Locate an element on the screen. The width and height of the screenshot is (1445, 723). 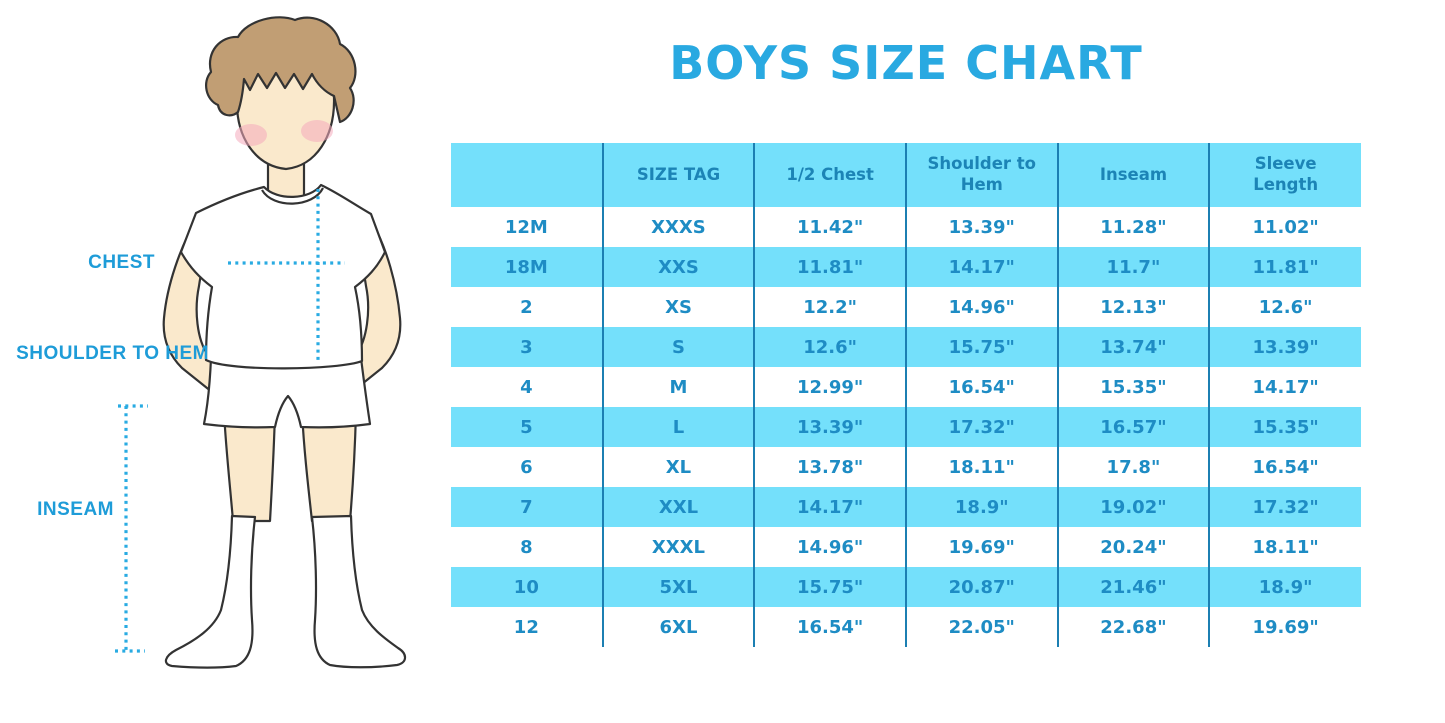
right-blush is located at coordinates (317, 131).